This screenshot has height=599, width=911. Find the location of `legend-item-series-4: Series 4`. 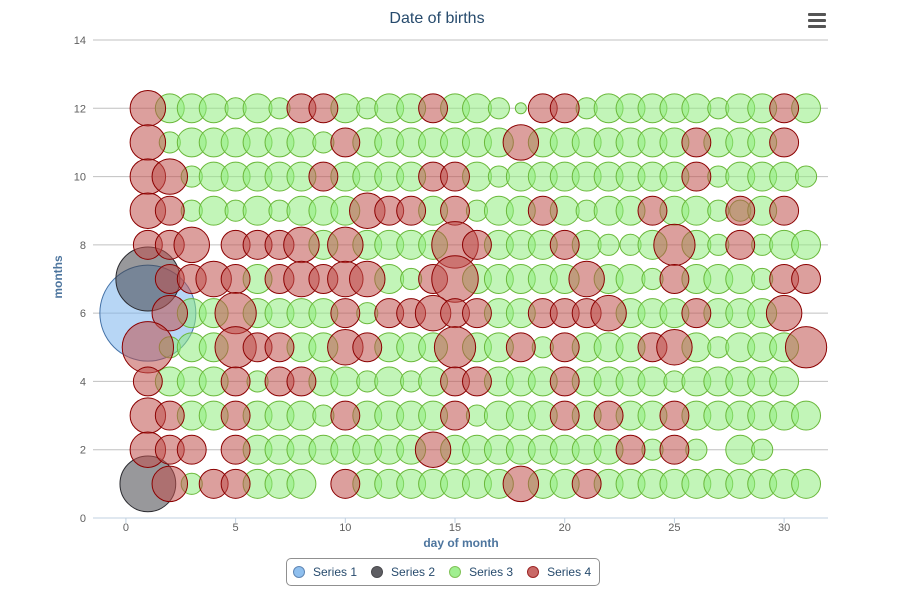

legend-item-series-4: Series 4 is located at coordinates (559, 572).